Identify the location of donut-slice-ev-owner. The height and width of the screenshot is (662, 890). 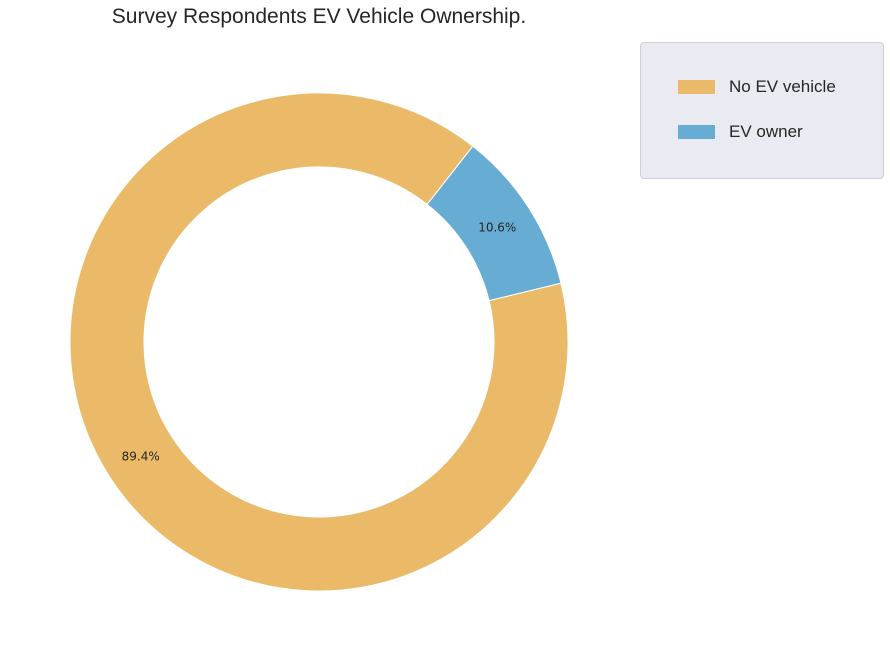
(494, 223).